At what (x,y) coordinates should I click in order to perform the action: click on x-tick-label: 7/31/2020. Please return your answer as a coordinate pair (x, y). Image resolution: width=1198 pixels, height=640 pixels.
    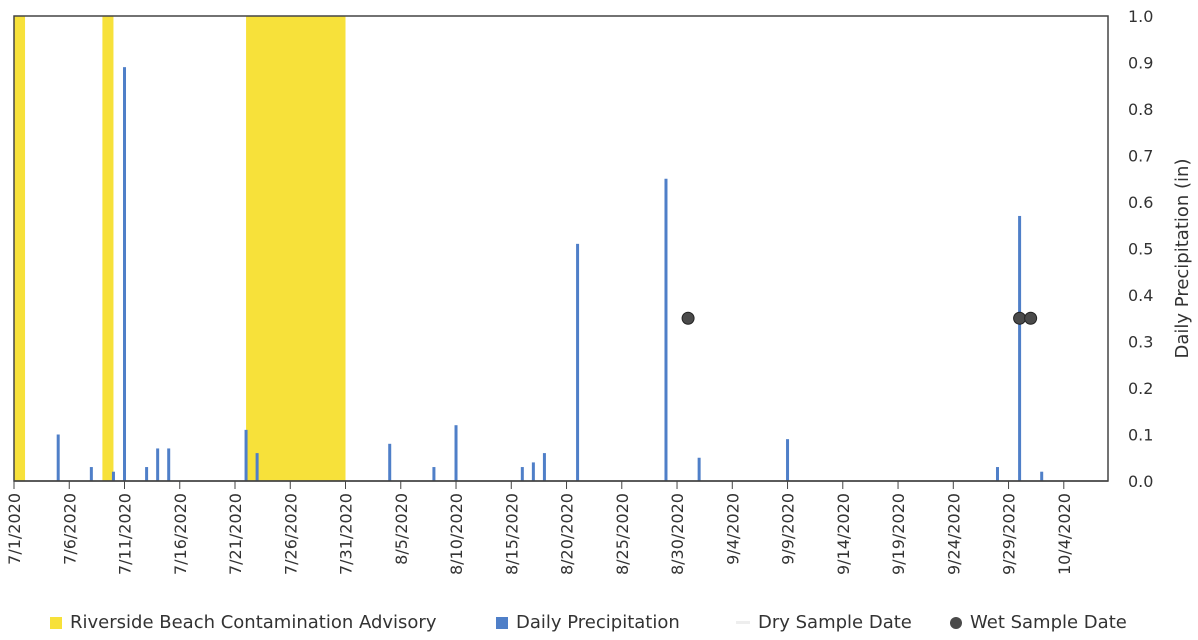
    Looking at the image, I should click on (346, 534).